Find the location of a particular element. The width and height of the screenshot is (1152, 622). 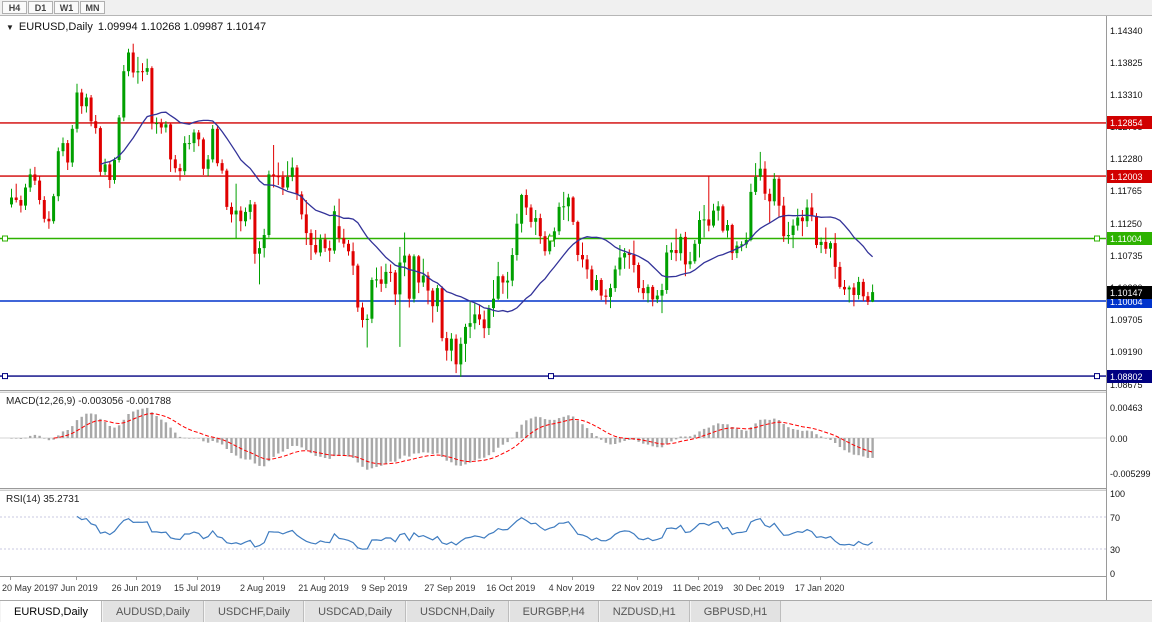

ohlc-readout: 1.09994 1.10268 1.09987 1.10147 is located at coordinates (182, 27).